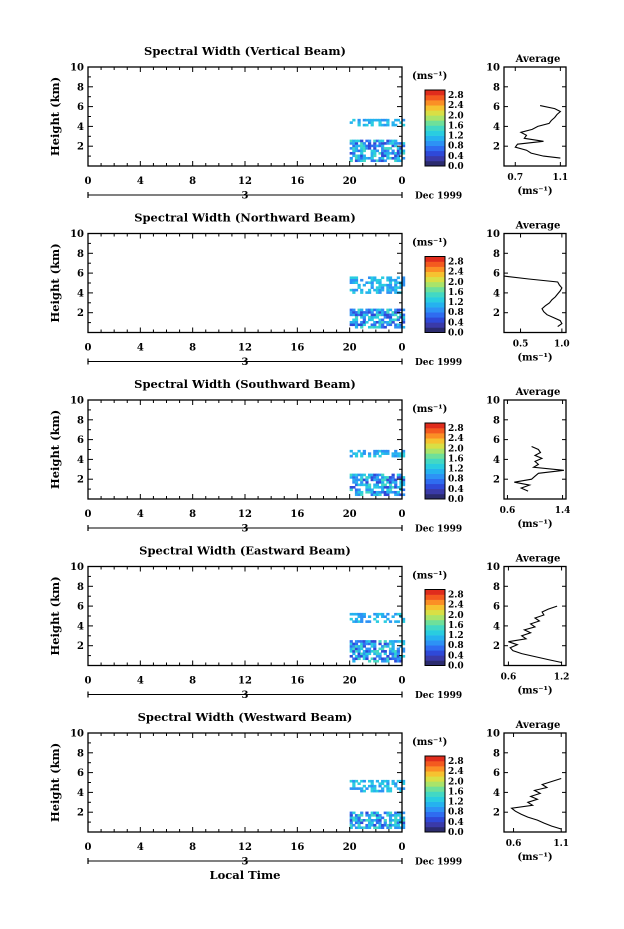 The width and height of the screenshot is (624, 929). Describe the element at coordinates (456, 459) in the screenshot. I see `colorbar-tick-label: 1.6` at that location.